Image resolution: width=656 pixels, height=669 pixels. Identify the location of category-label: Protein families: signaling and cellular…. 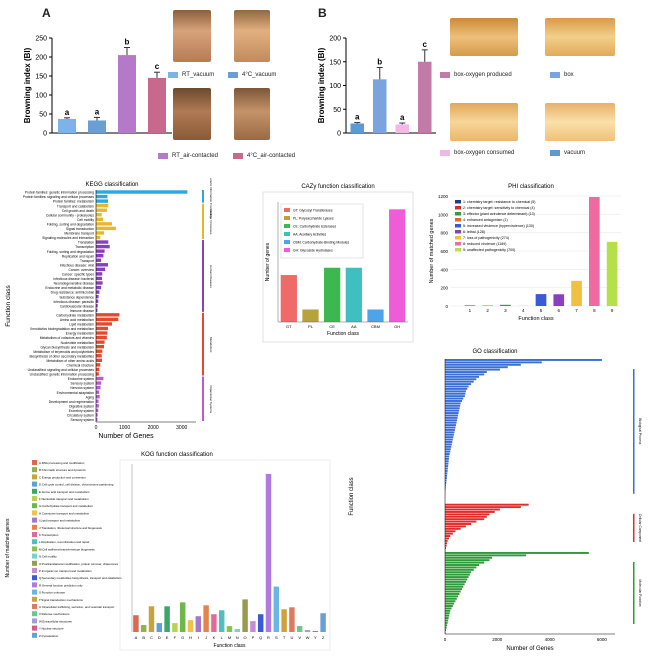
(58, 197).